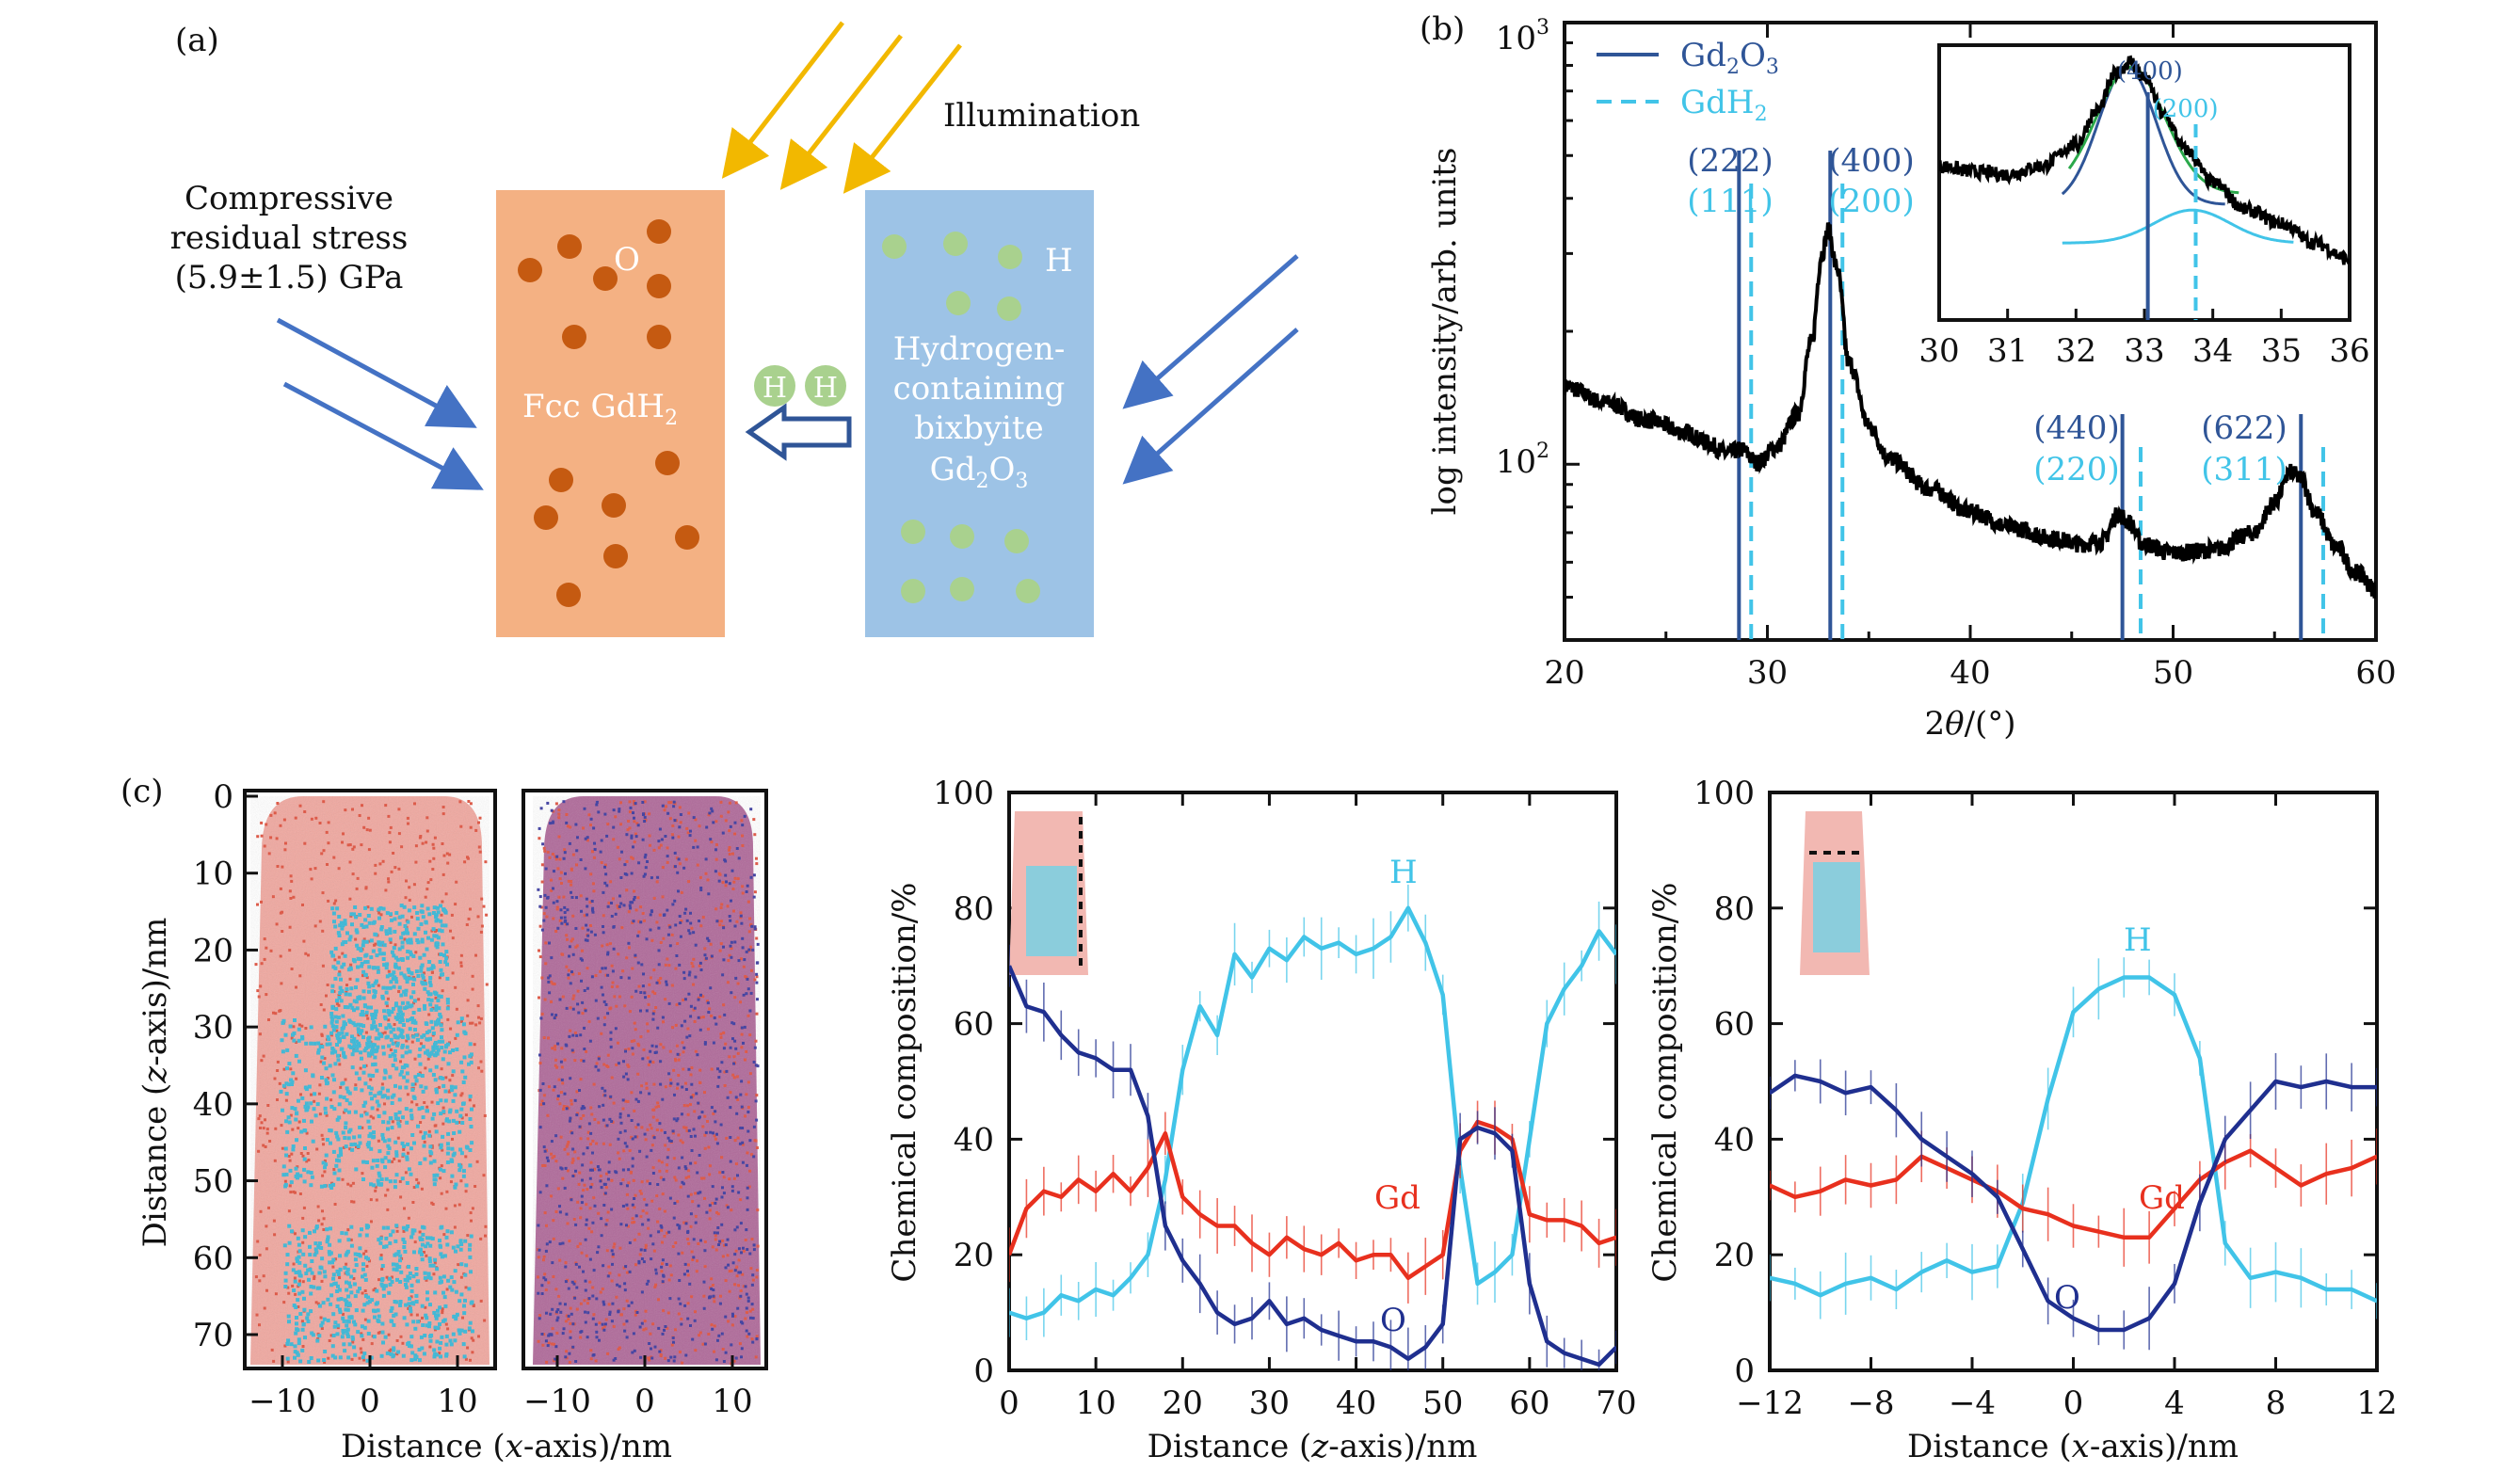  I want to click on atom-map-xtick-label: 10, so click(732, 1401).